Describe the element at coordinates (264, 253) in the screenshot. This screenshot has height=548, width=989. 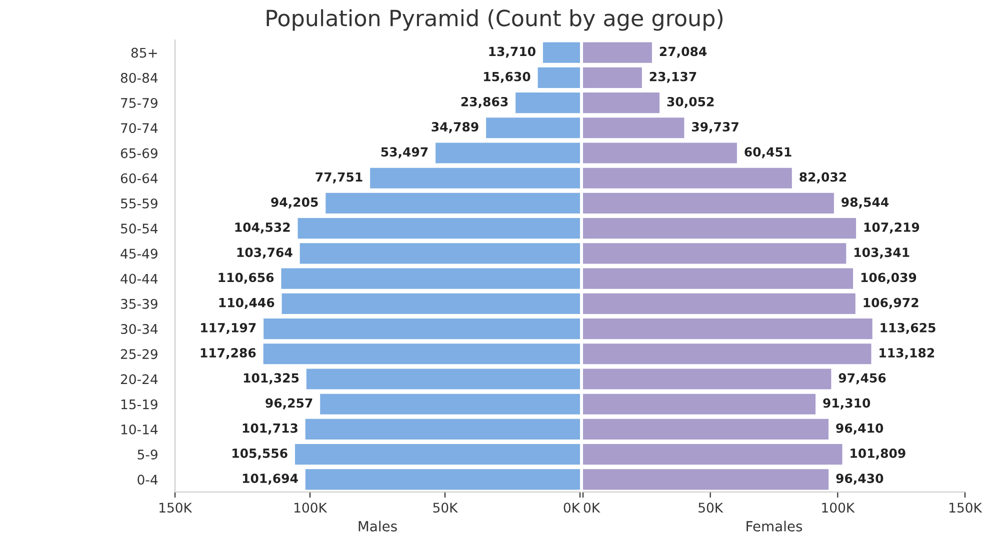
I see `data-label: 103,764` at that location.